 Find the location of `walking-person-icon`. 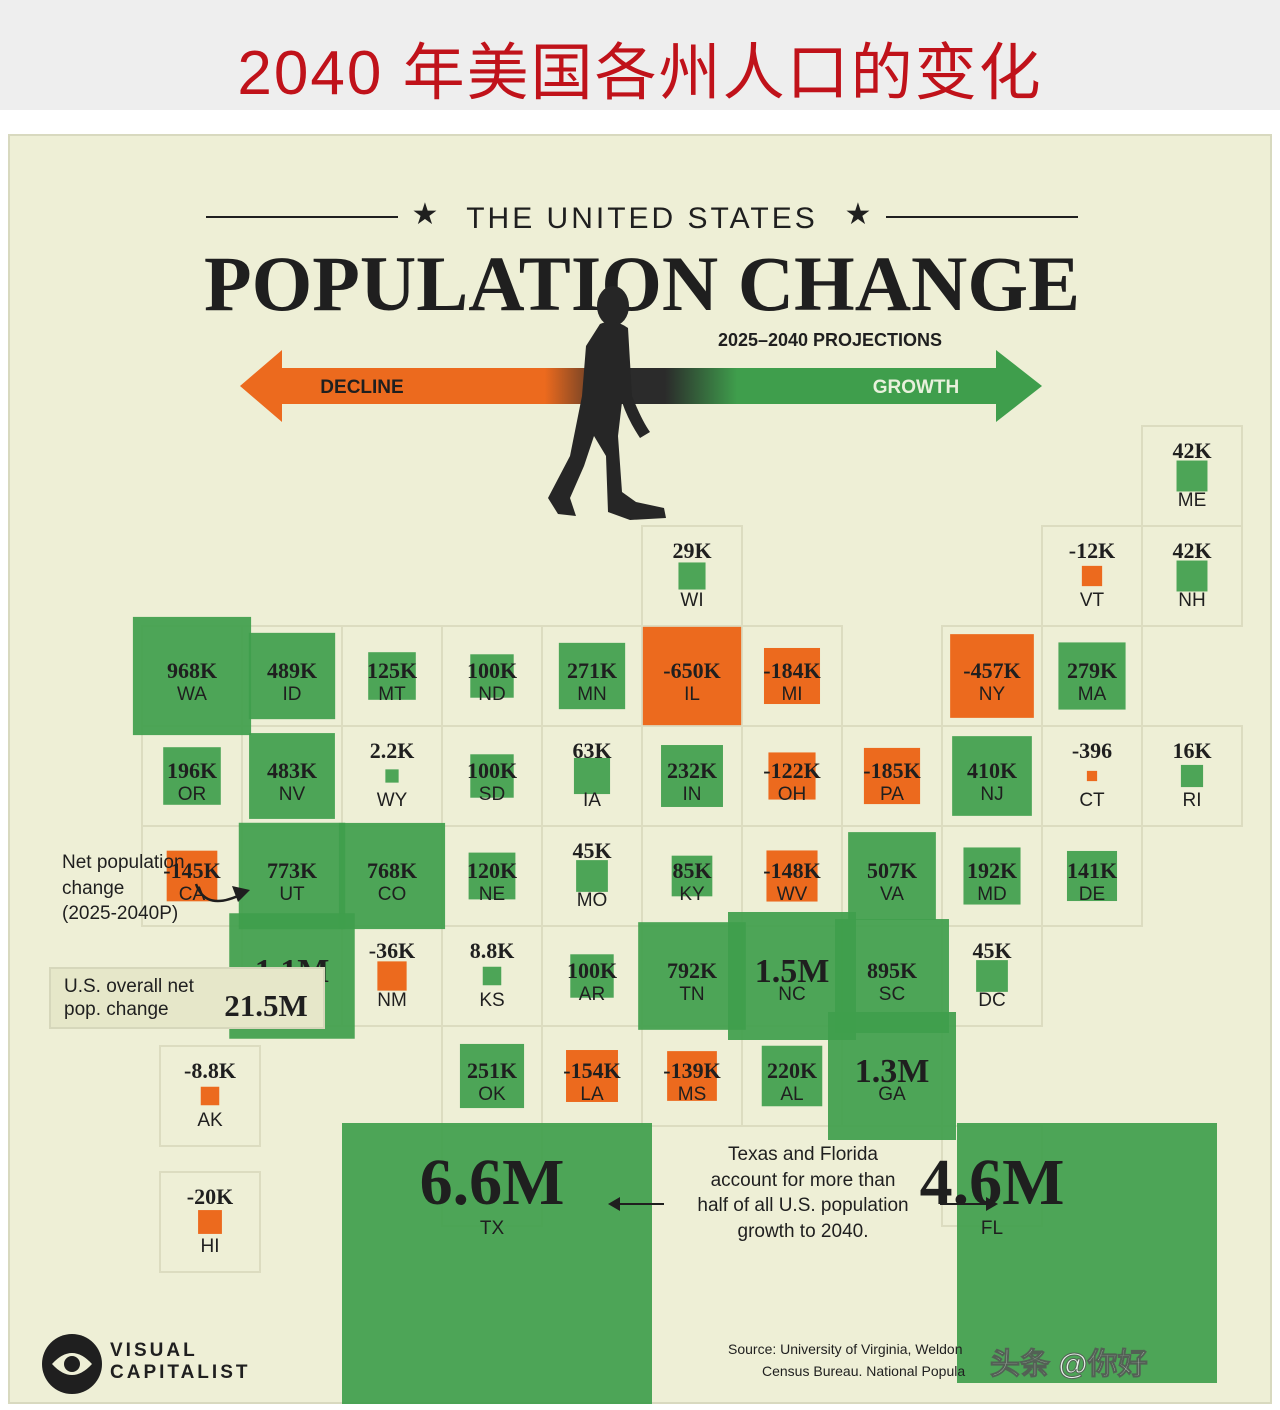

walking-person-icon is located at coordinates (607, 403).